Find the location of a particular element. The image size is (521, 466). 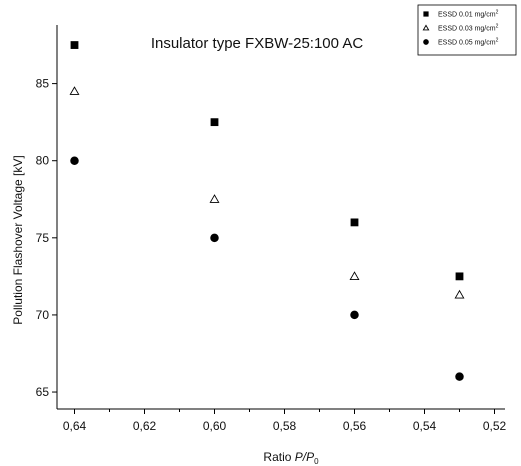

x-axis-title-subscript: 0 is located at coordinates (316, 461).